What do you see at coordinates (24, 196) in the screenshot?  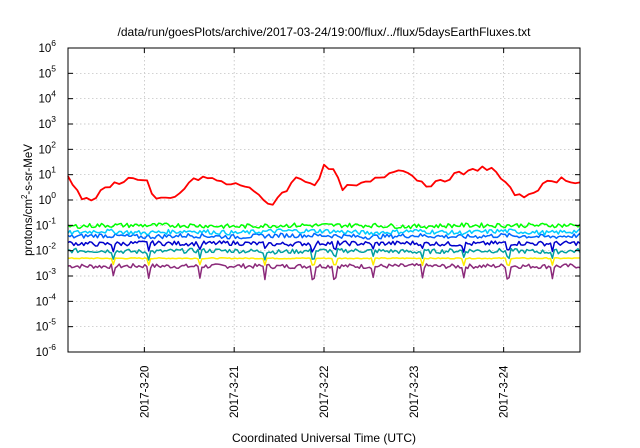 I see `y-axis-label-sup: 2` at bounding box center [24, 196].